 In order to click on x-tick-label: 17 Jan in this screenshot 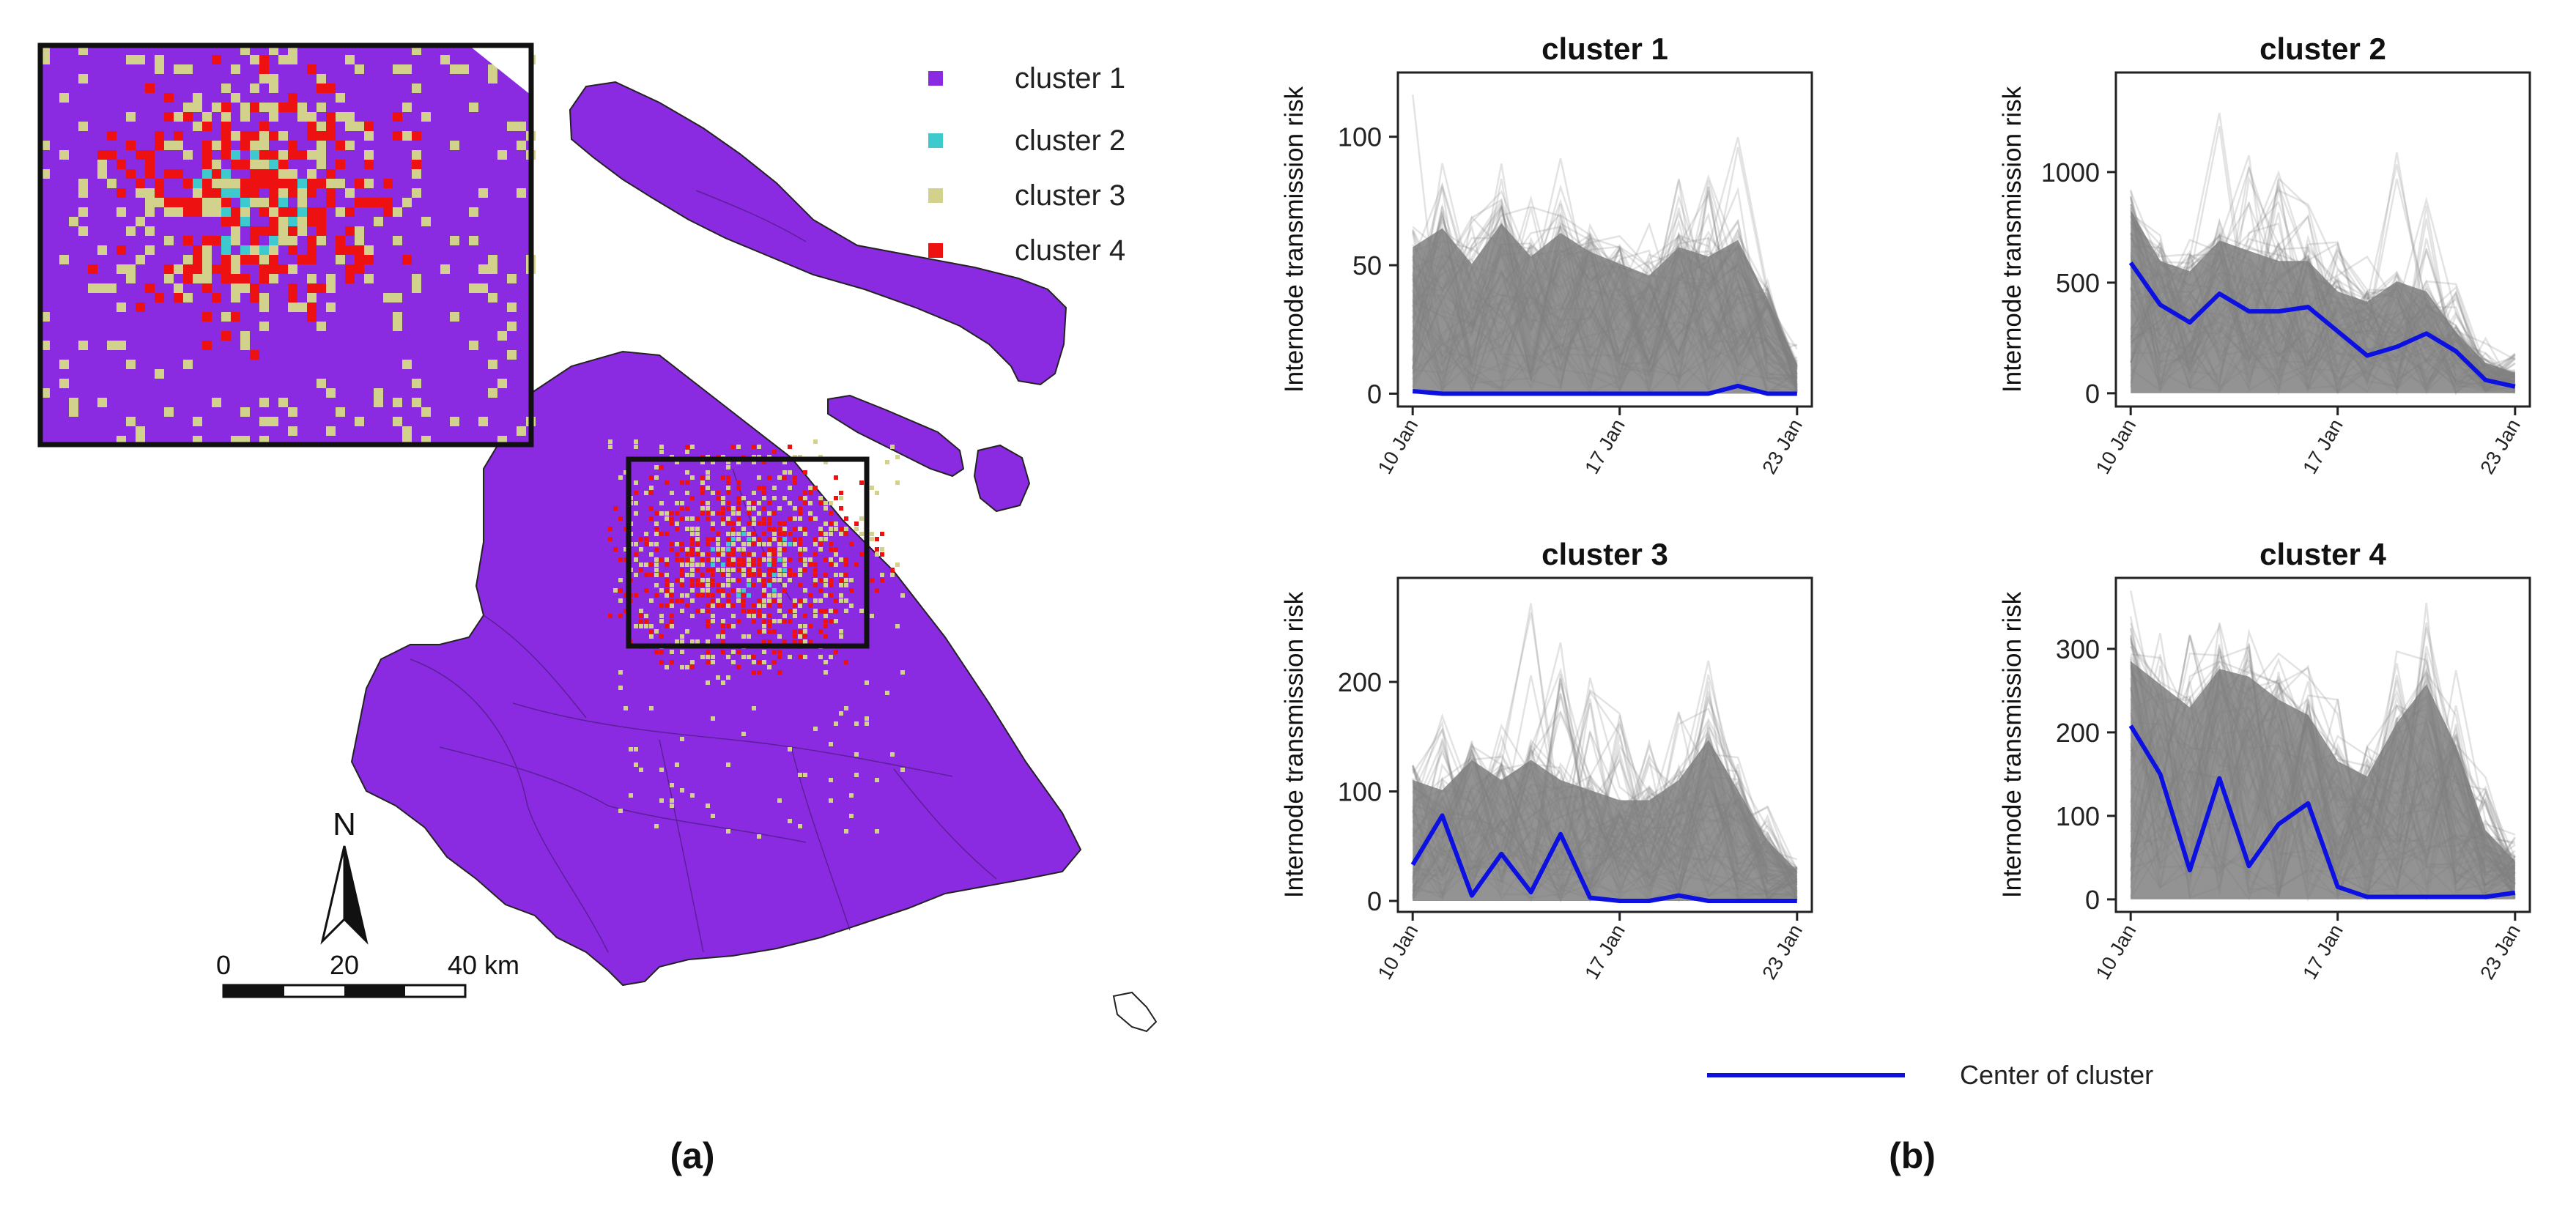, I will do `click(2322, 446)`.